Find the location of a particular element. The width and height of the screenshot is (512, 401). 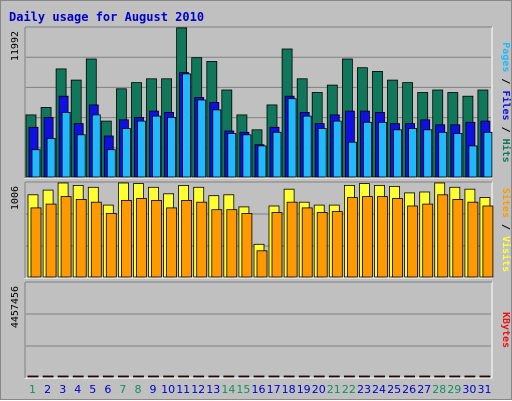

y-max-label: 4457456 is located at coordinates (15, 307).